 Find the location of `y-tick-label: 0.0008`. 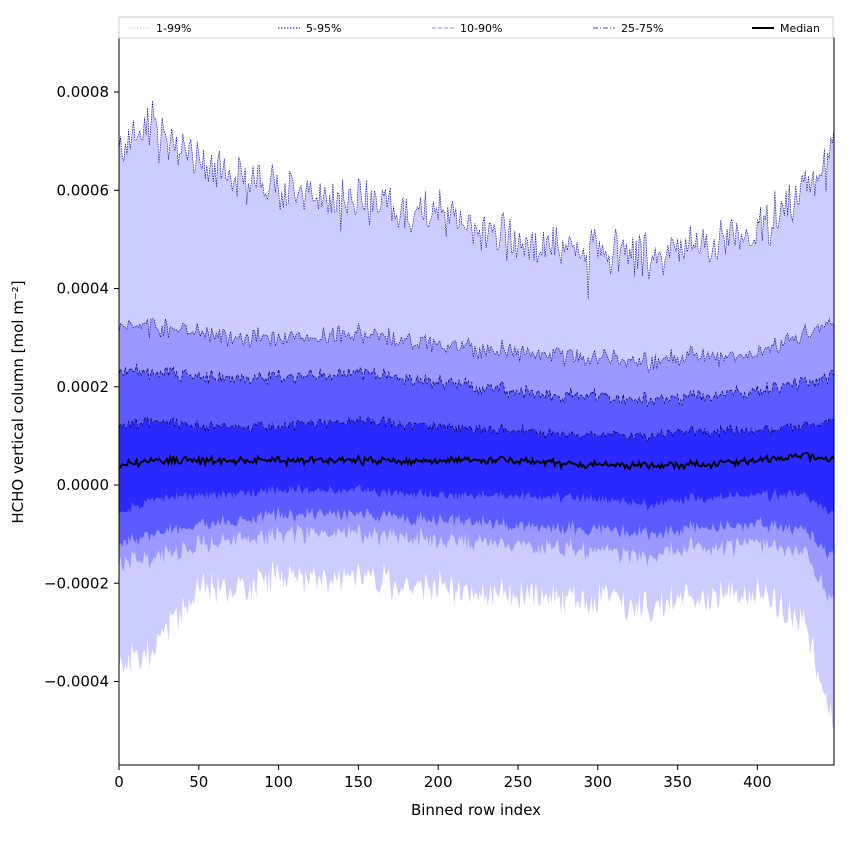

y-tick-label: 0.0008 is located at coordinates (83, 92).